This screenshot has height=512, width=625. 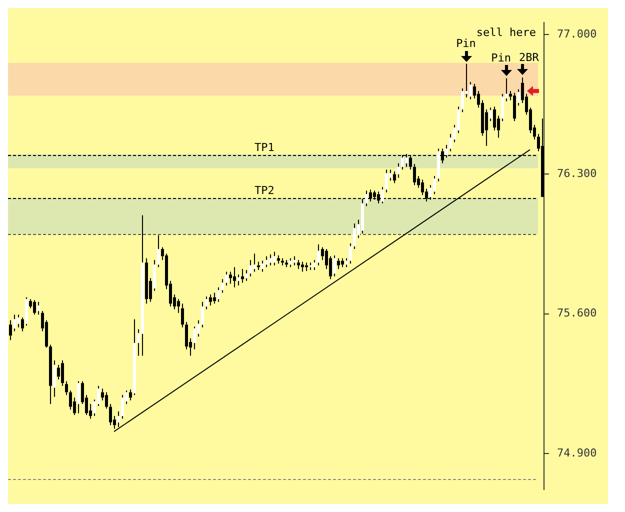 I want to click on y-tick-label: 77.000, so click(x=577, y=33).